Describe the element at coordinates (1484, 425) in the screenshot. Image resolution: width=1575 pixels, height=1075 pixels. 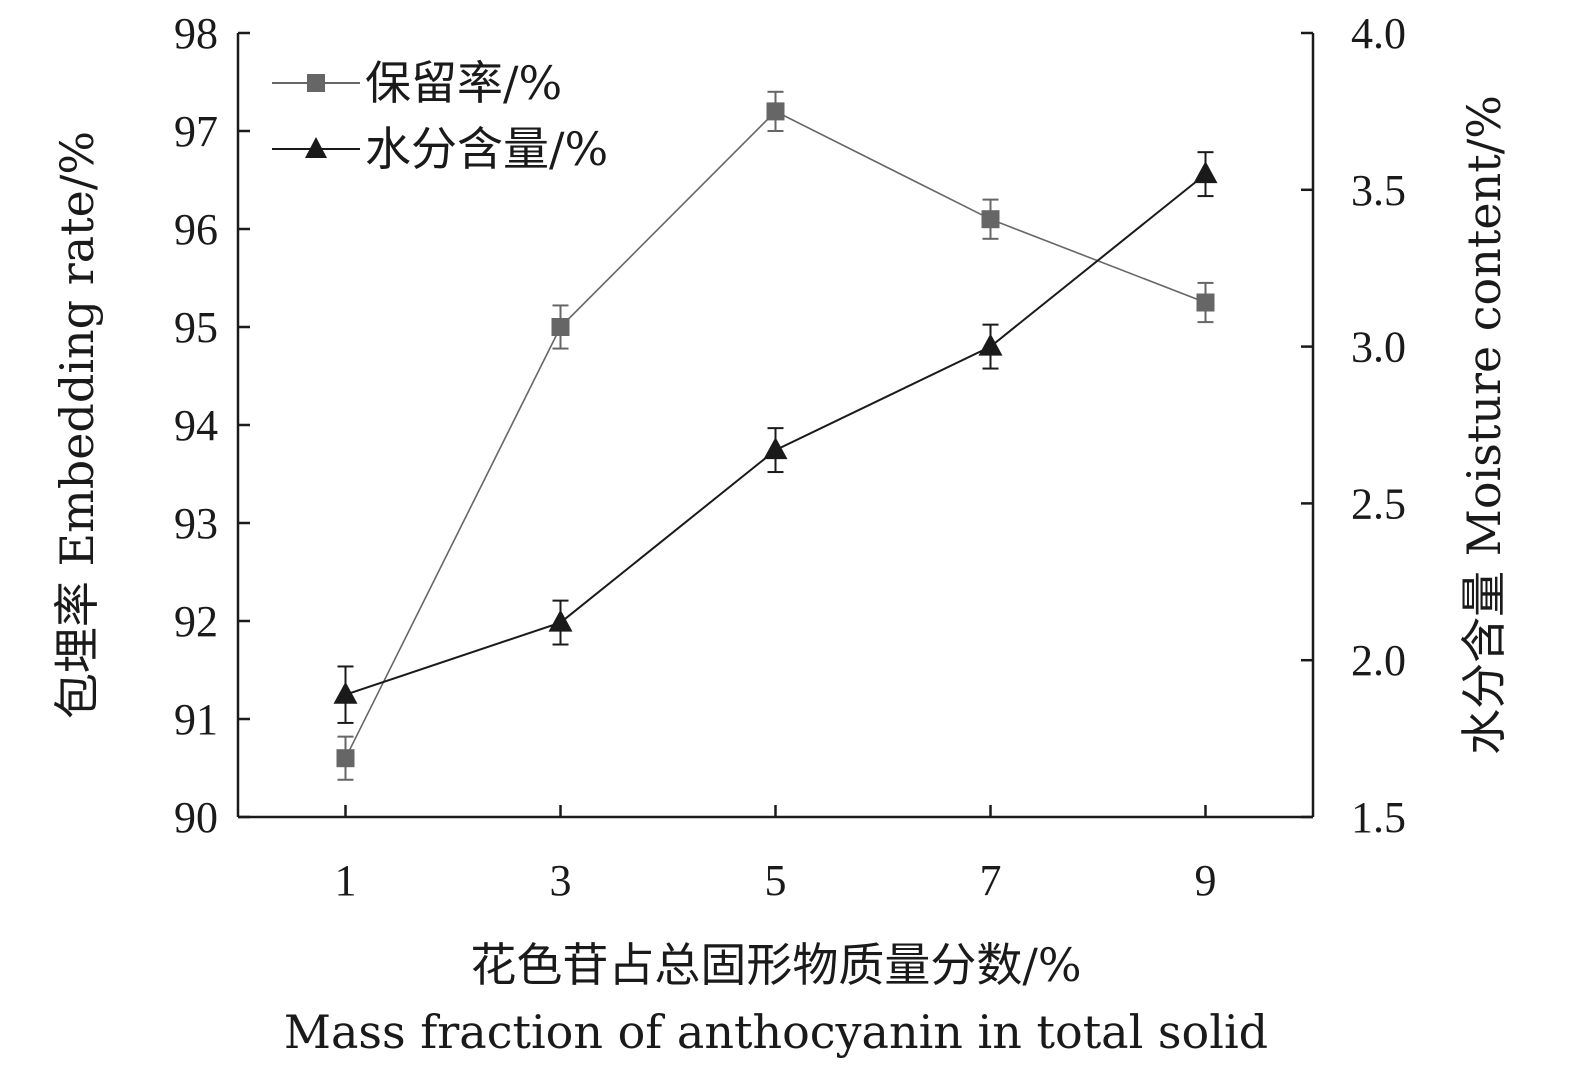
I see `y-axis-right-title: 水分含量 Moisture content/%` at that location.